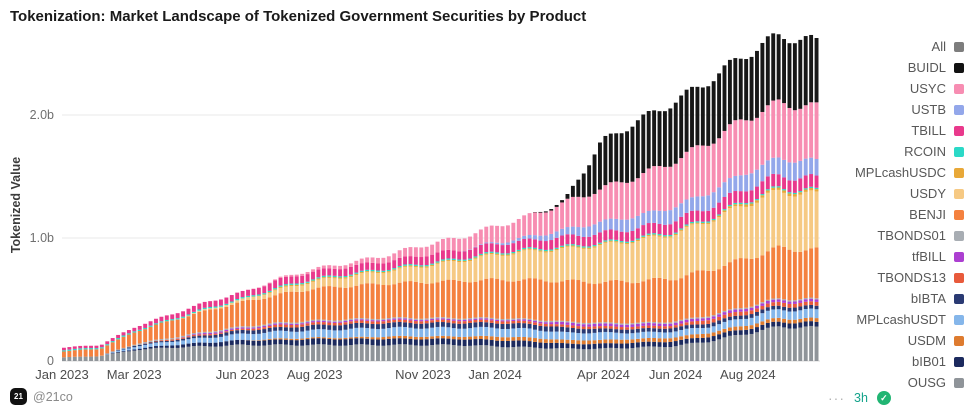 This screenshot has height=413, width=974. I want to click on bar-segment-BUIDL, so click(784, 71).